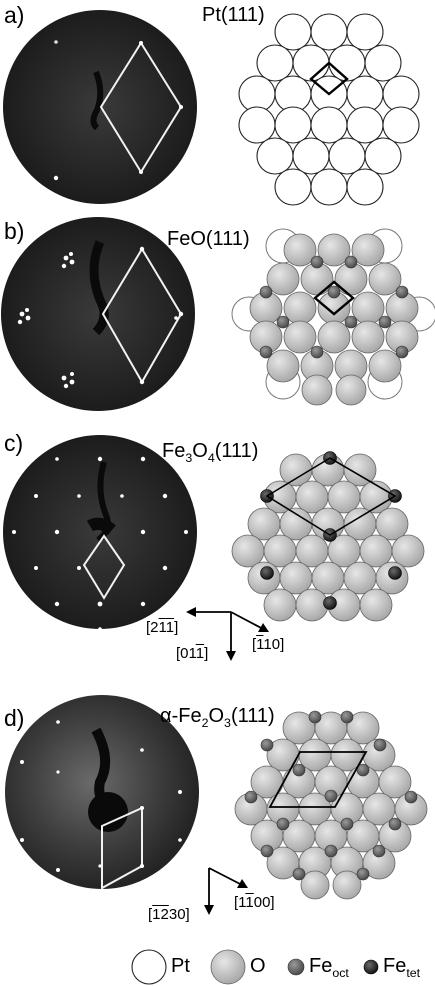  I want to click on direction-label-c2: [011], so click(192, 653).